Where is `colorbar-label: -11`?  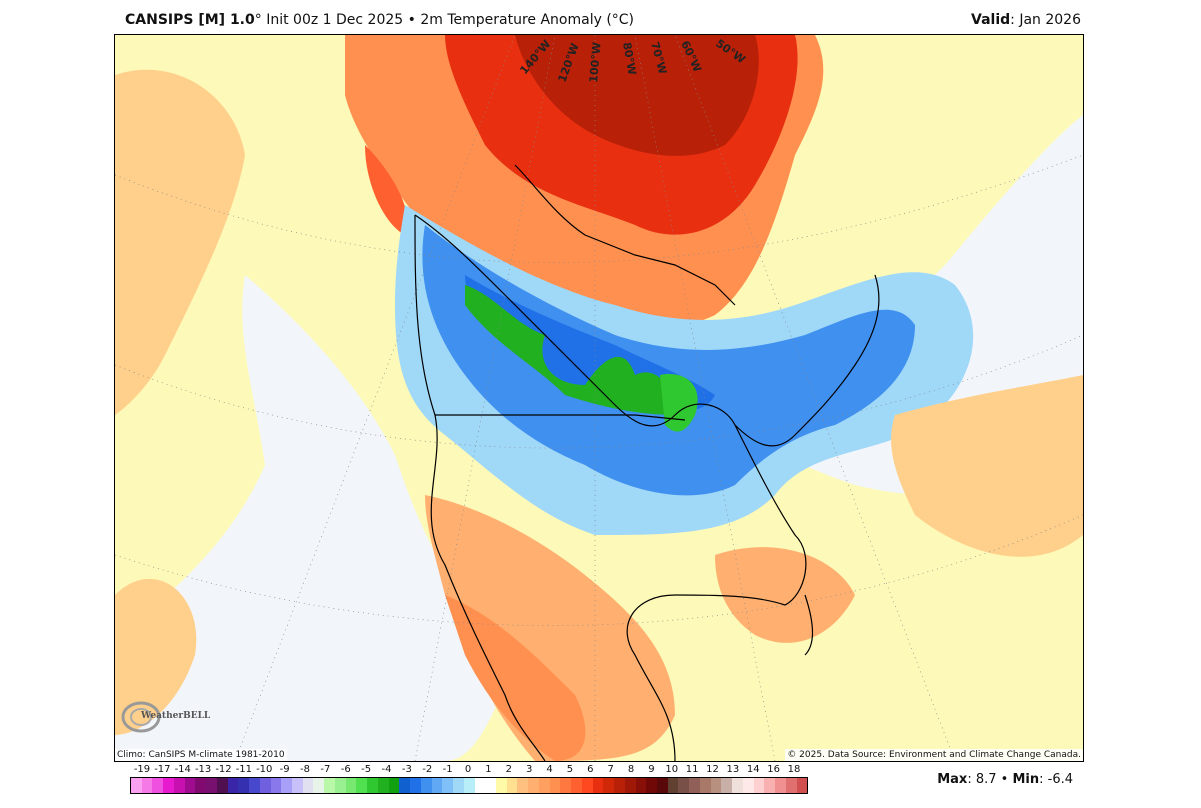
colorbar-label: -11 is located at coordinates (244, 769).